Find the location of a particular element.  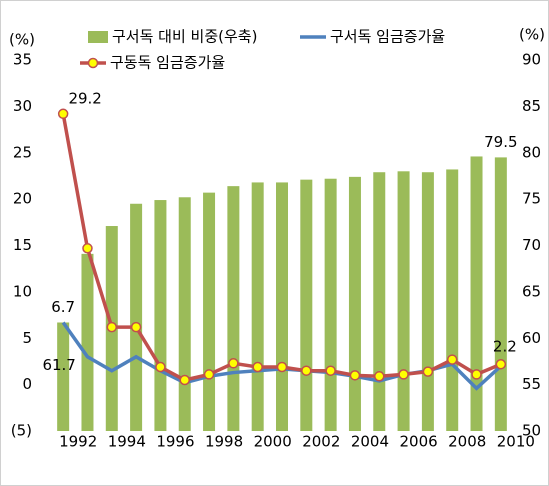

y-tick-label: 10 is located at coordinates (22, 291).